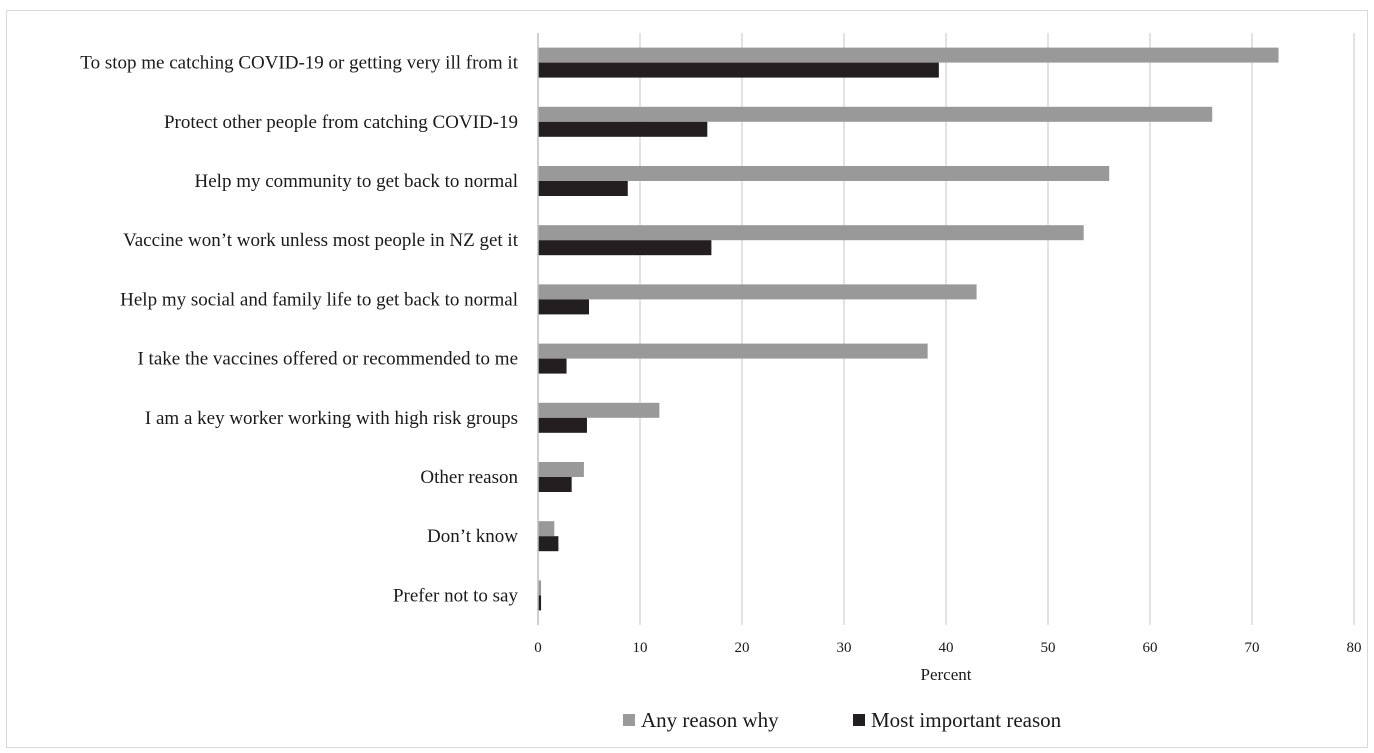  I want to click on legend-label-most-important: Most important reason, so click(966, 720).